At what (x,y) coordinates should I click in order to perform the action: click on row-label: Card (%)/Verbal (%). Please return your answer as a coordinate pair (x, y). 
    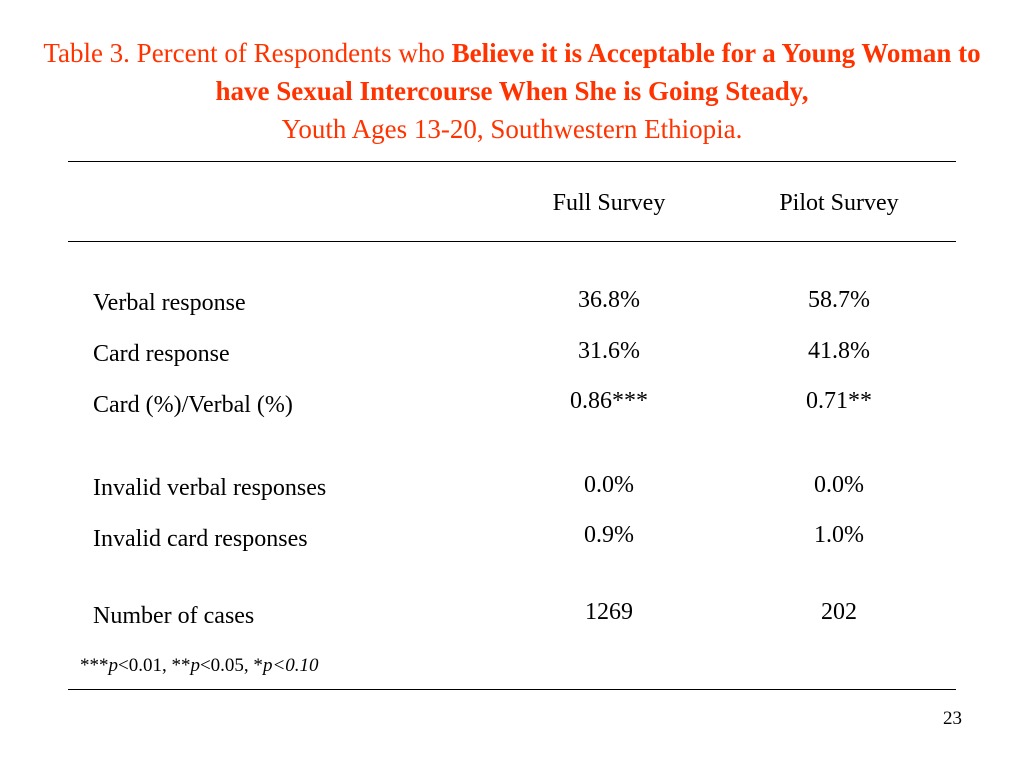
    Looking at the image, I should click on (193, 405).